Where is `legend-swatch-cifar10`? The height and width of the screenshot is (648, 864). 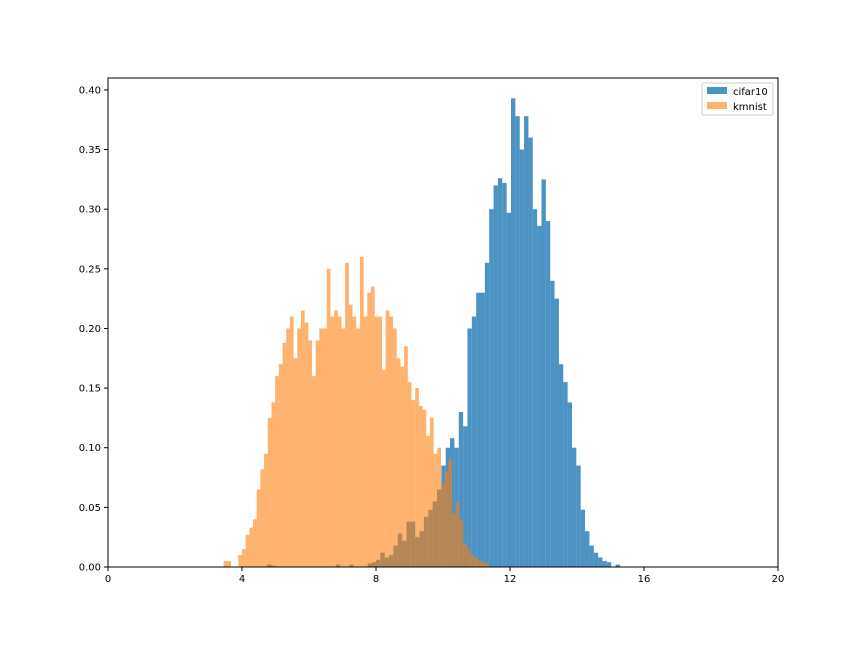 legend-swatch-cifar10 is located at coordinates (717, 90).